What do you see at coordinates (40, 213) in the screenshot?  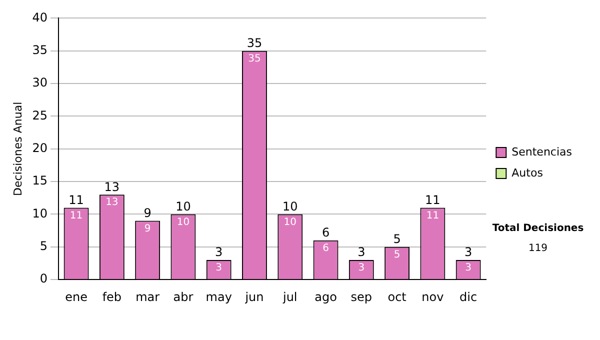 I see `y-tick-label: 10` at bounding box center [40, 213].